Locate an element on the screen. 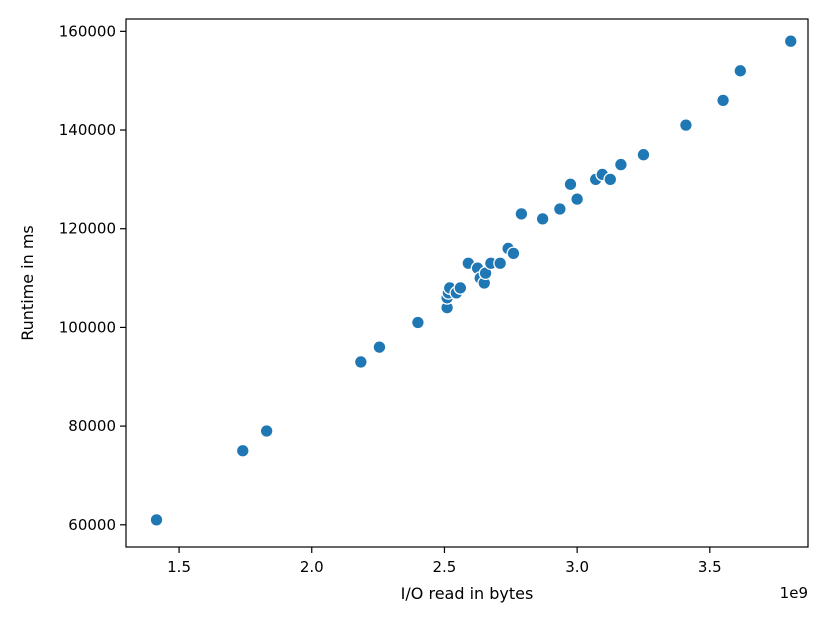 Image resolution: width=830 pixels, height=623 pixels. y-axis-label: Runtime in ms is located at coordinates (27, 283).